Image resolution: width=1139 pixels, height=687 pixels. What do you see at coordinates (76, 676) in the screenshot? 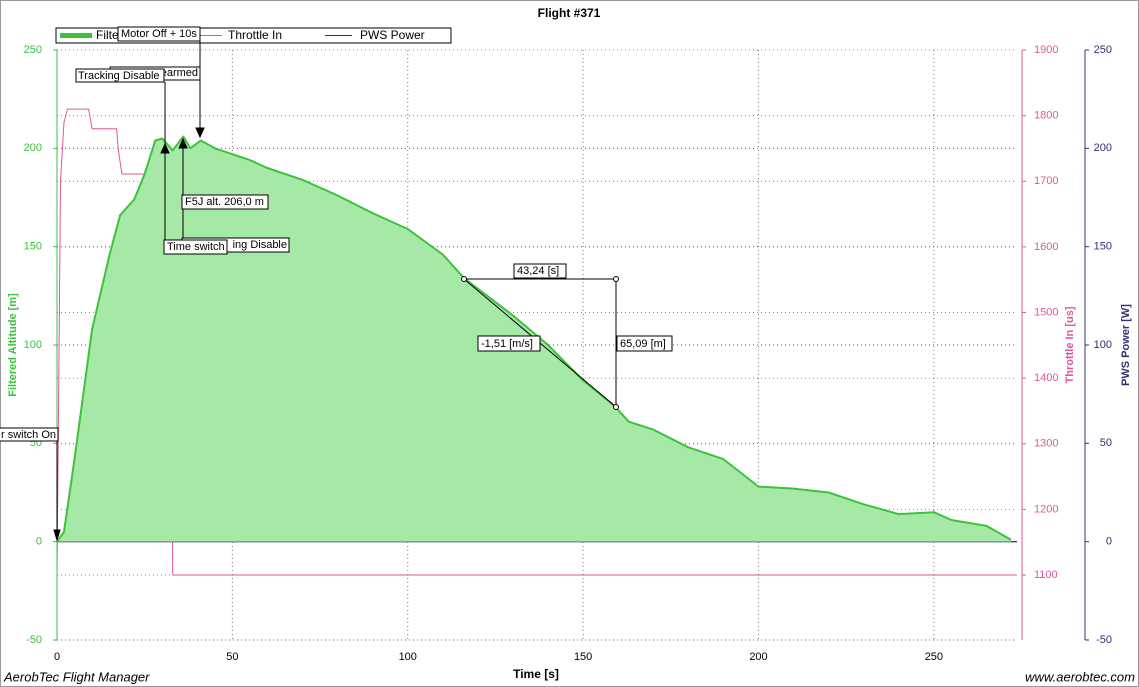
I see `footer-left: AerobTec Flight Manager` at bounding box center [76, 676].